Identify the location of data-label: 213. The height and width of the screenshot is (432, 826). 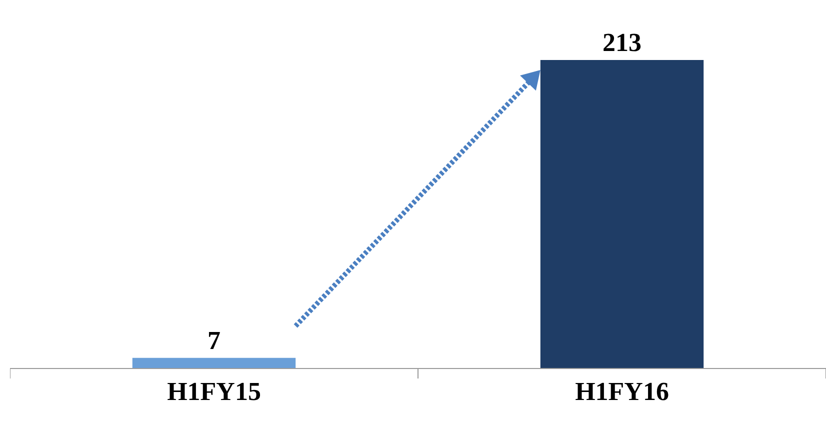
(622, 43).